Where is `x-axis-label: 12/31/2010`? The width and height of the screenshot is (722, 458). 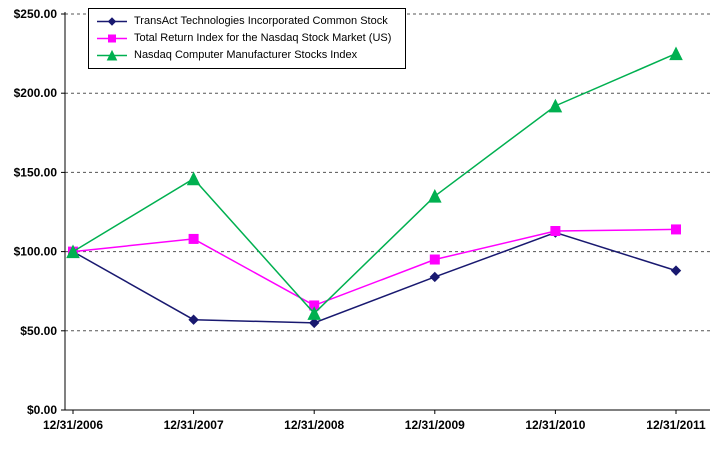
x-axis-label: 12/31/2010 is located at coordinates (555, 425).